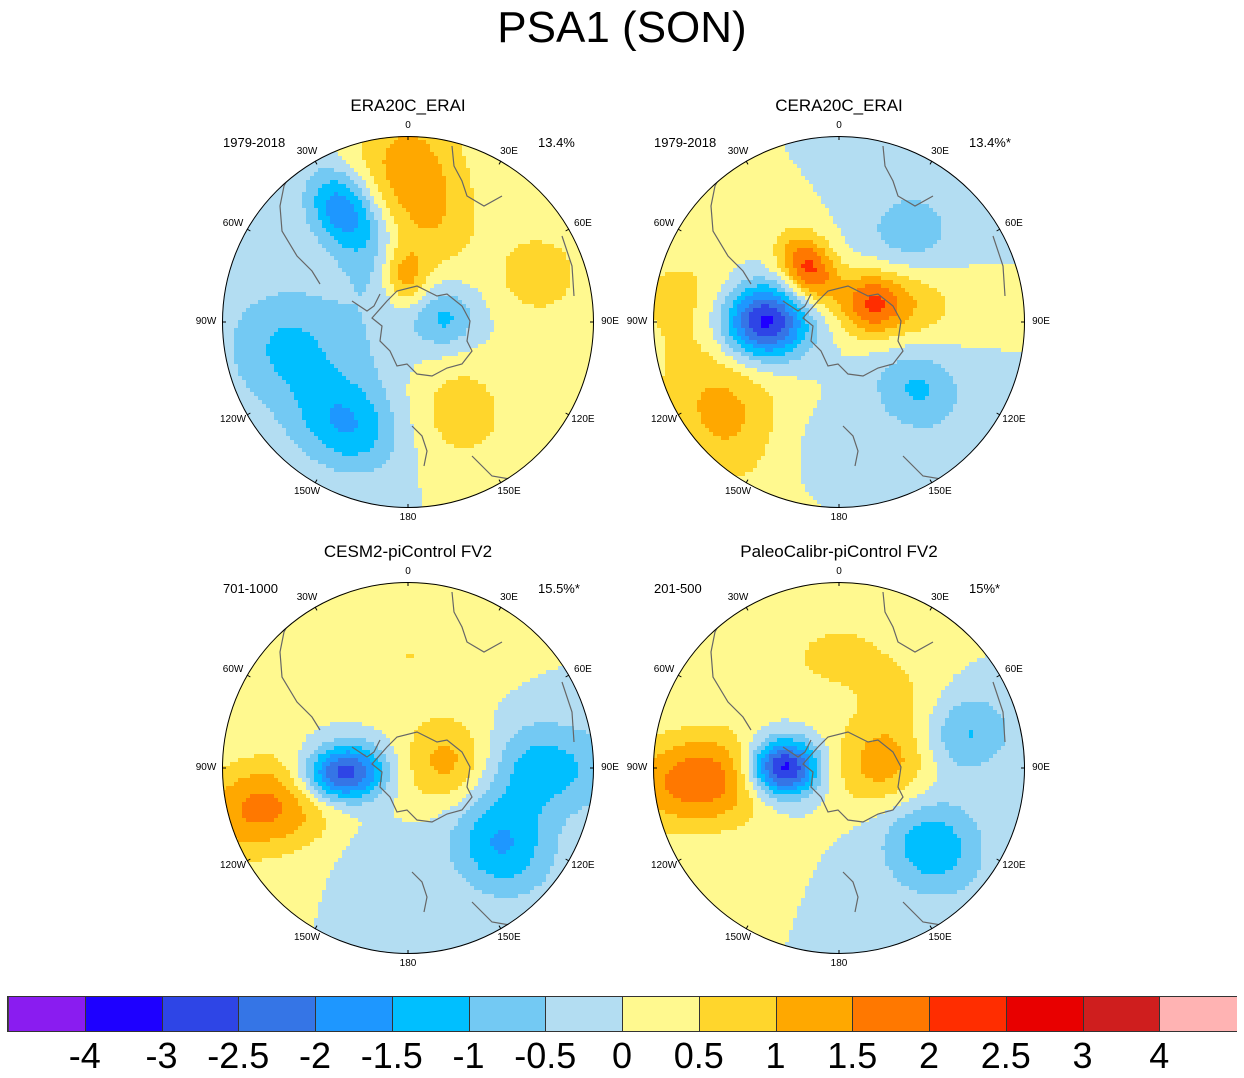 The width and height of the screenshot is (1244, 1078). Describe the element at coordinates (85, 1056) in the screenshot. I see `colorbar-label: -4` at that location.